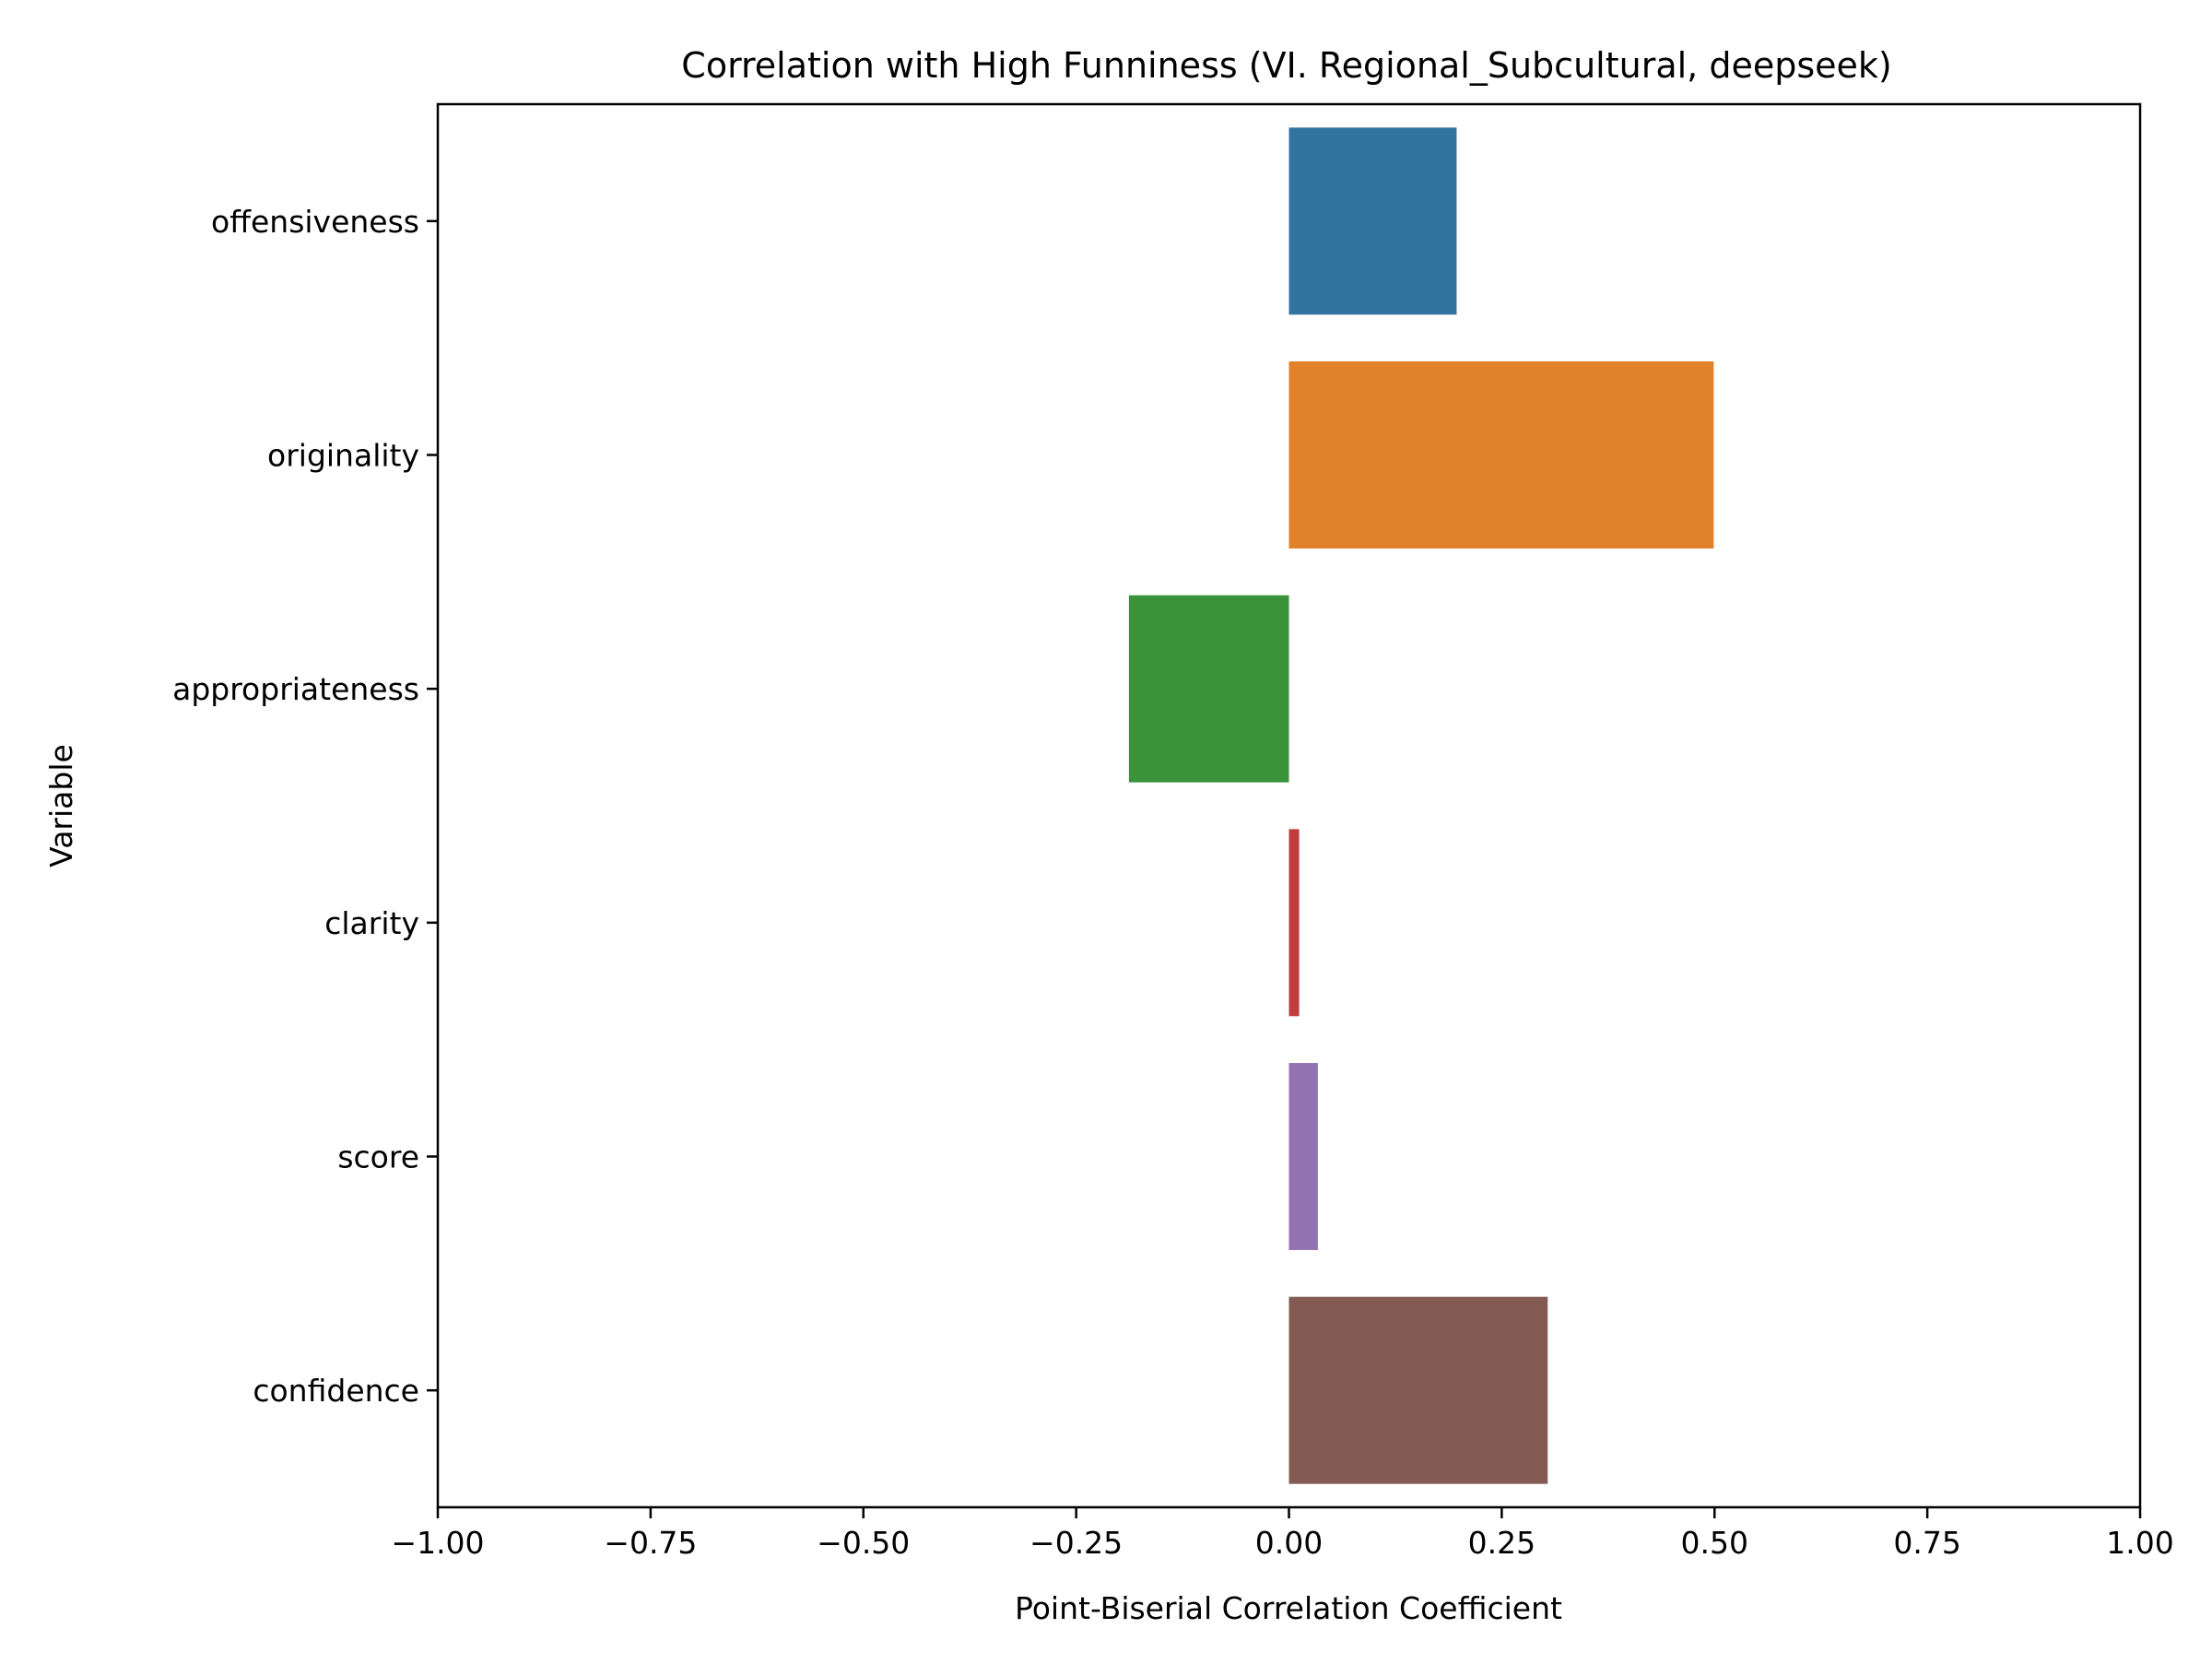 The image size is (2212, 1664). What do you see at coordinates (1289, 1543) in the screenshot?
I see `x-tick-label: 0.00` at bounding box center [1289, 1543].